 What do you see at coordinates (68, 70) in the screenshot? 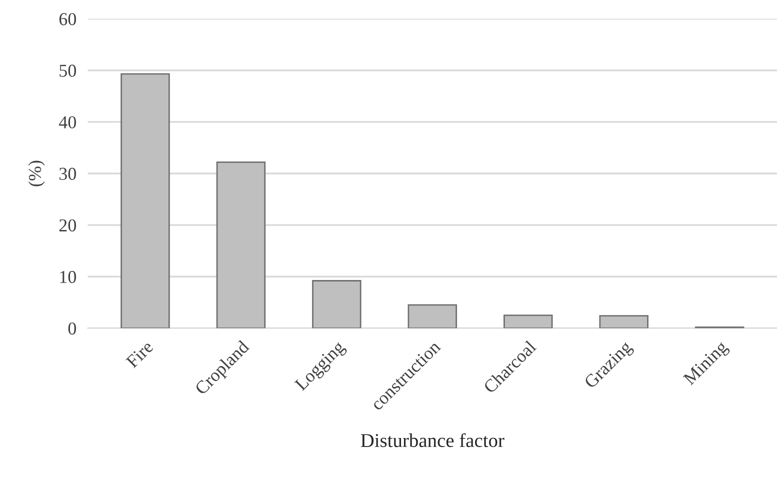
I see `y-tick-label: 50` at bounding box center [68, 70].